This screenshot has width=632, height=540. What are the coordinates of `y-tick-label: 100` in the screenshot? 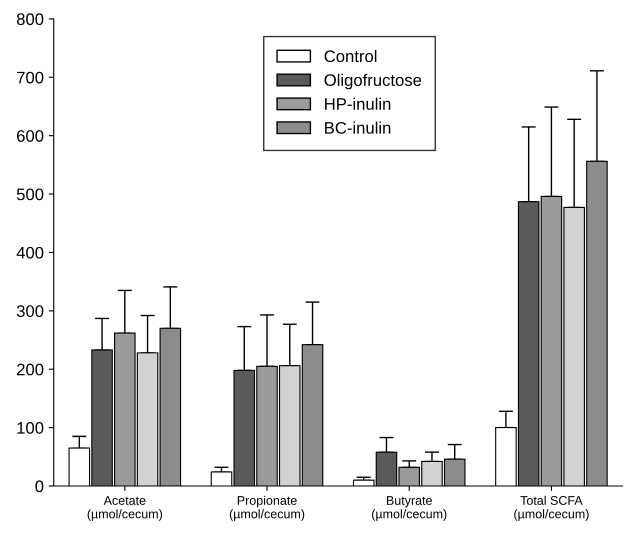 It's located at (30, 428).